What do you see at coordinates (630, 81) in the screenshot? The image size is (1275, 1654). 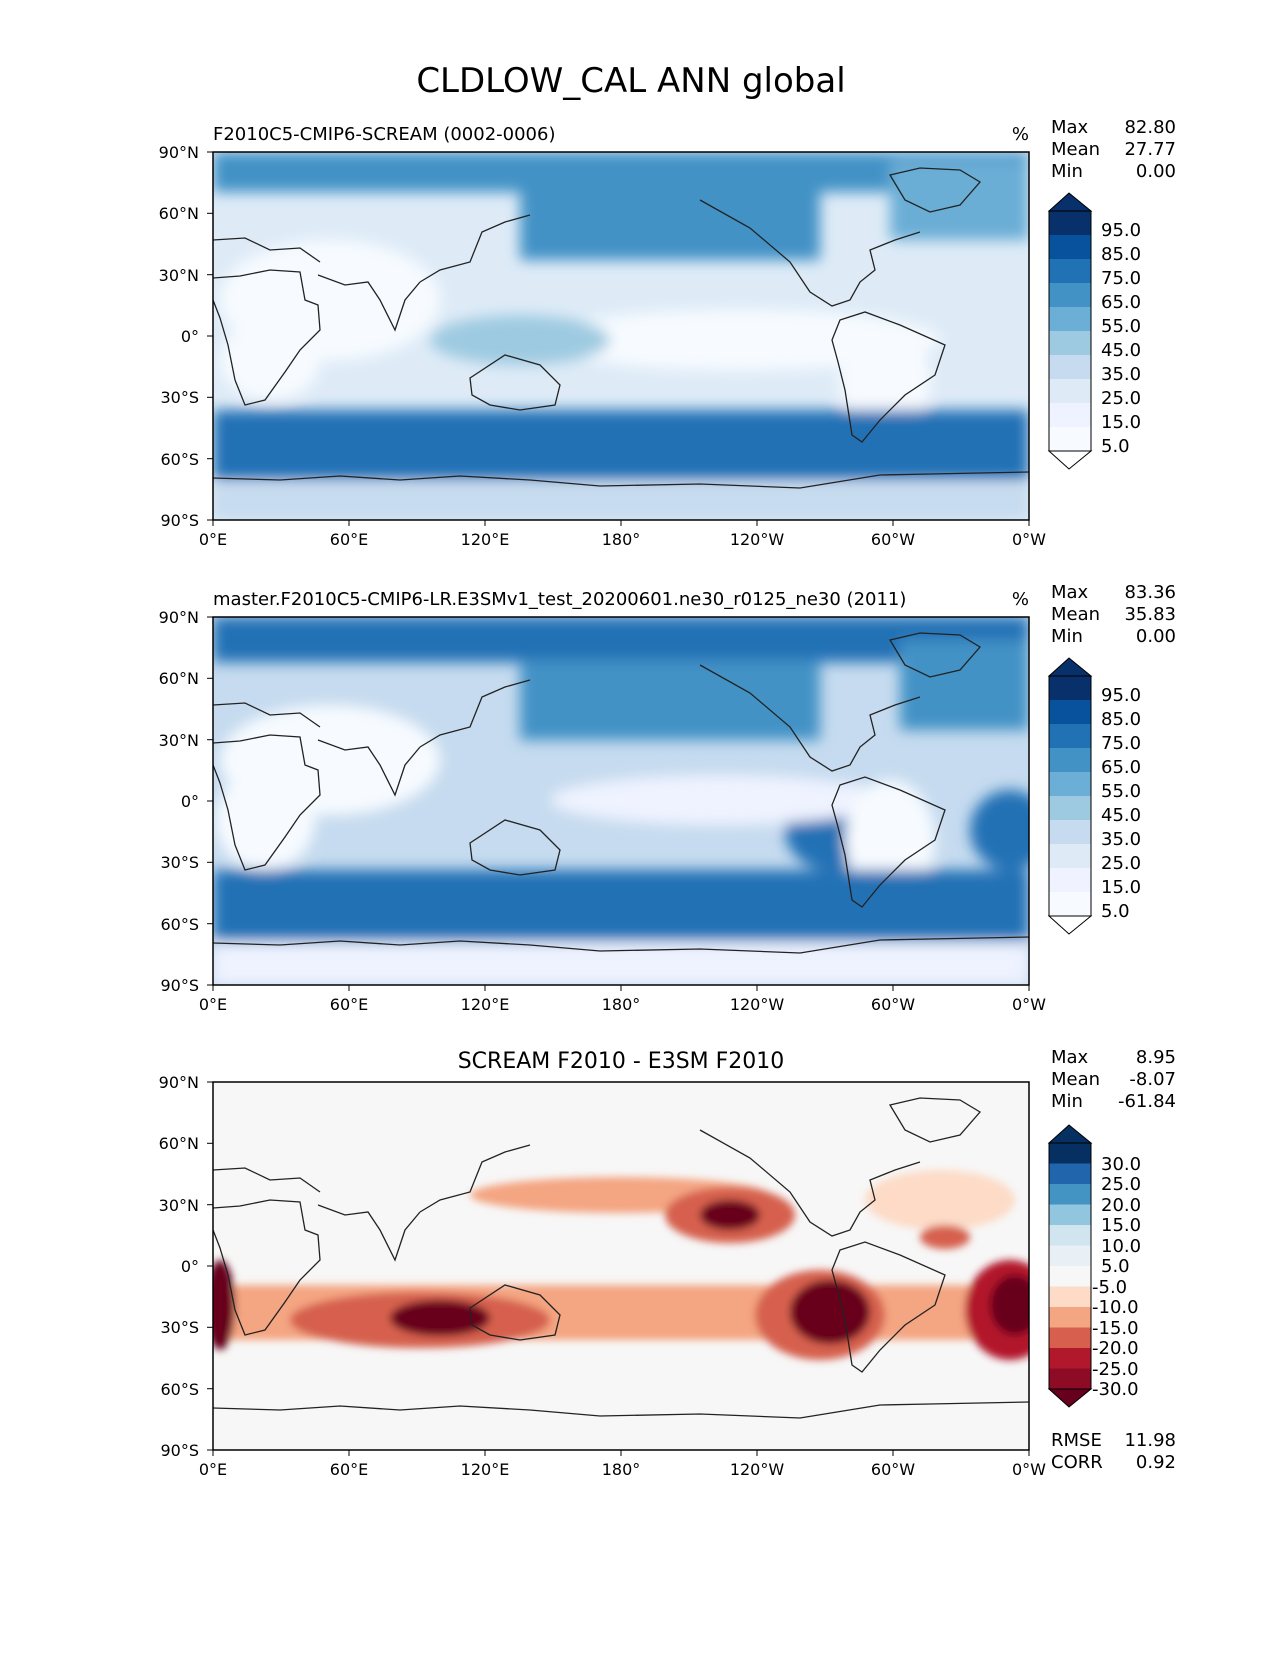 I see `figure-title: CLDLOW_CAL ANN global` at bounding box center [630, 81].